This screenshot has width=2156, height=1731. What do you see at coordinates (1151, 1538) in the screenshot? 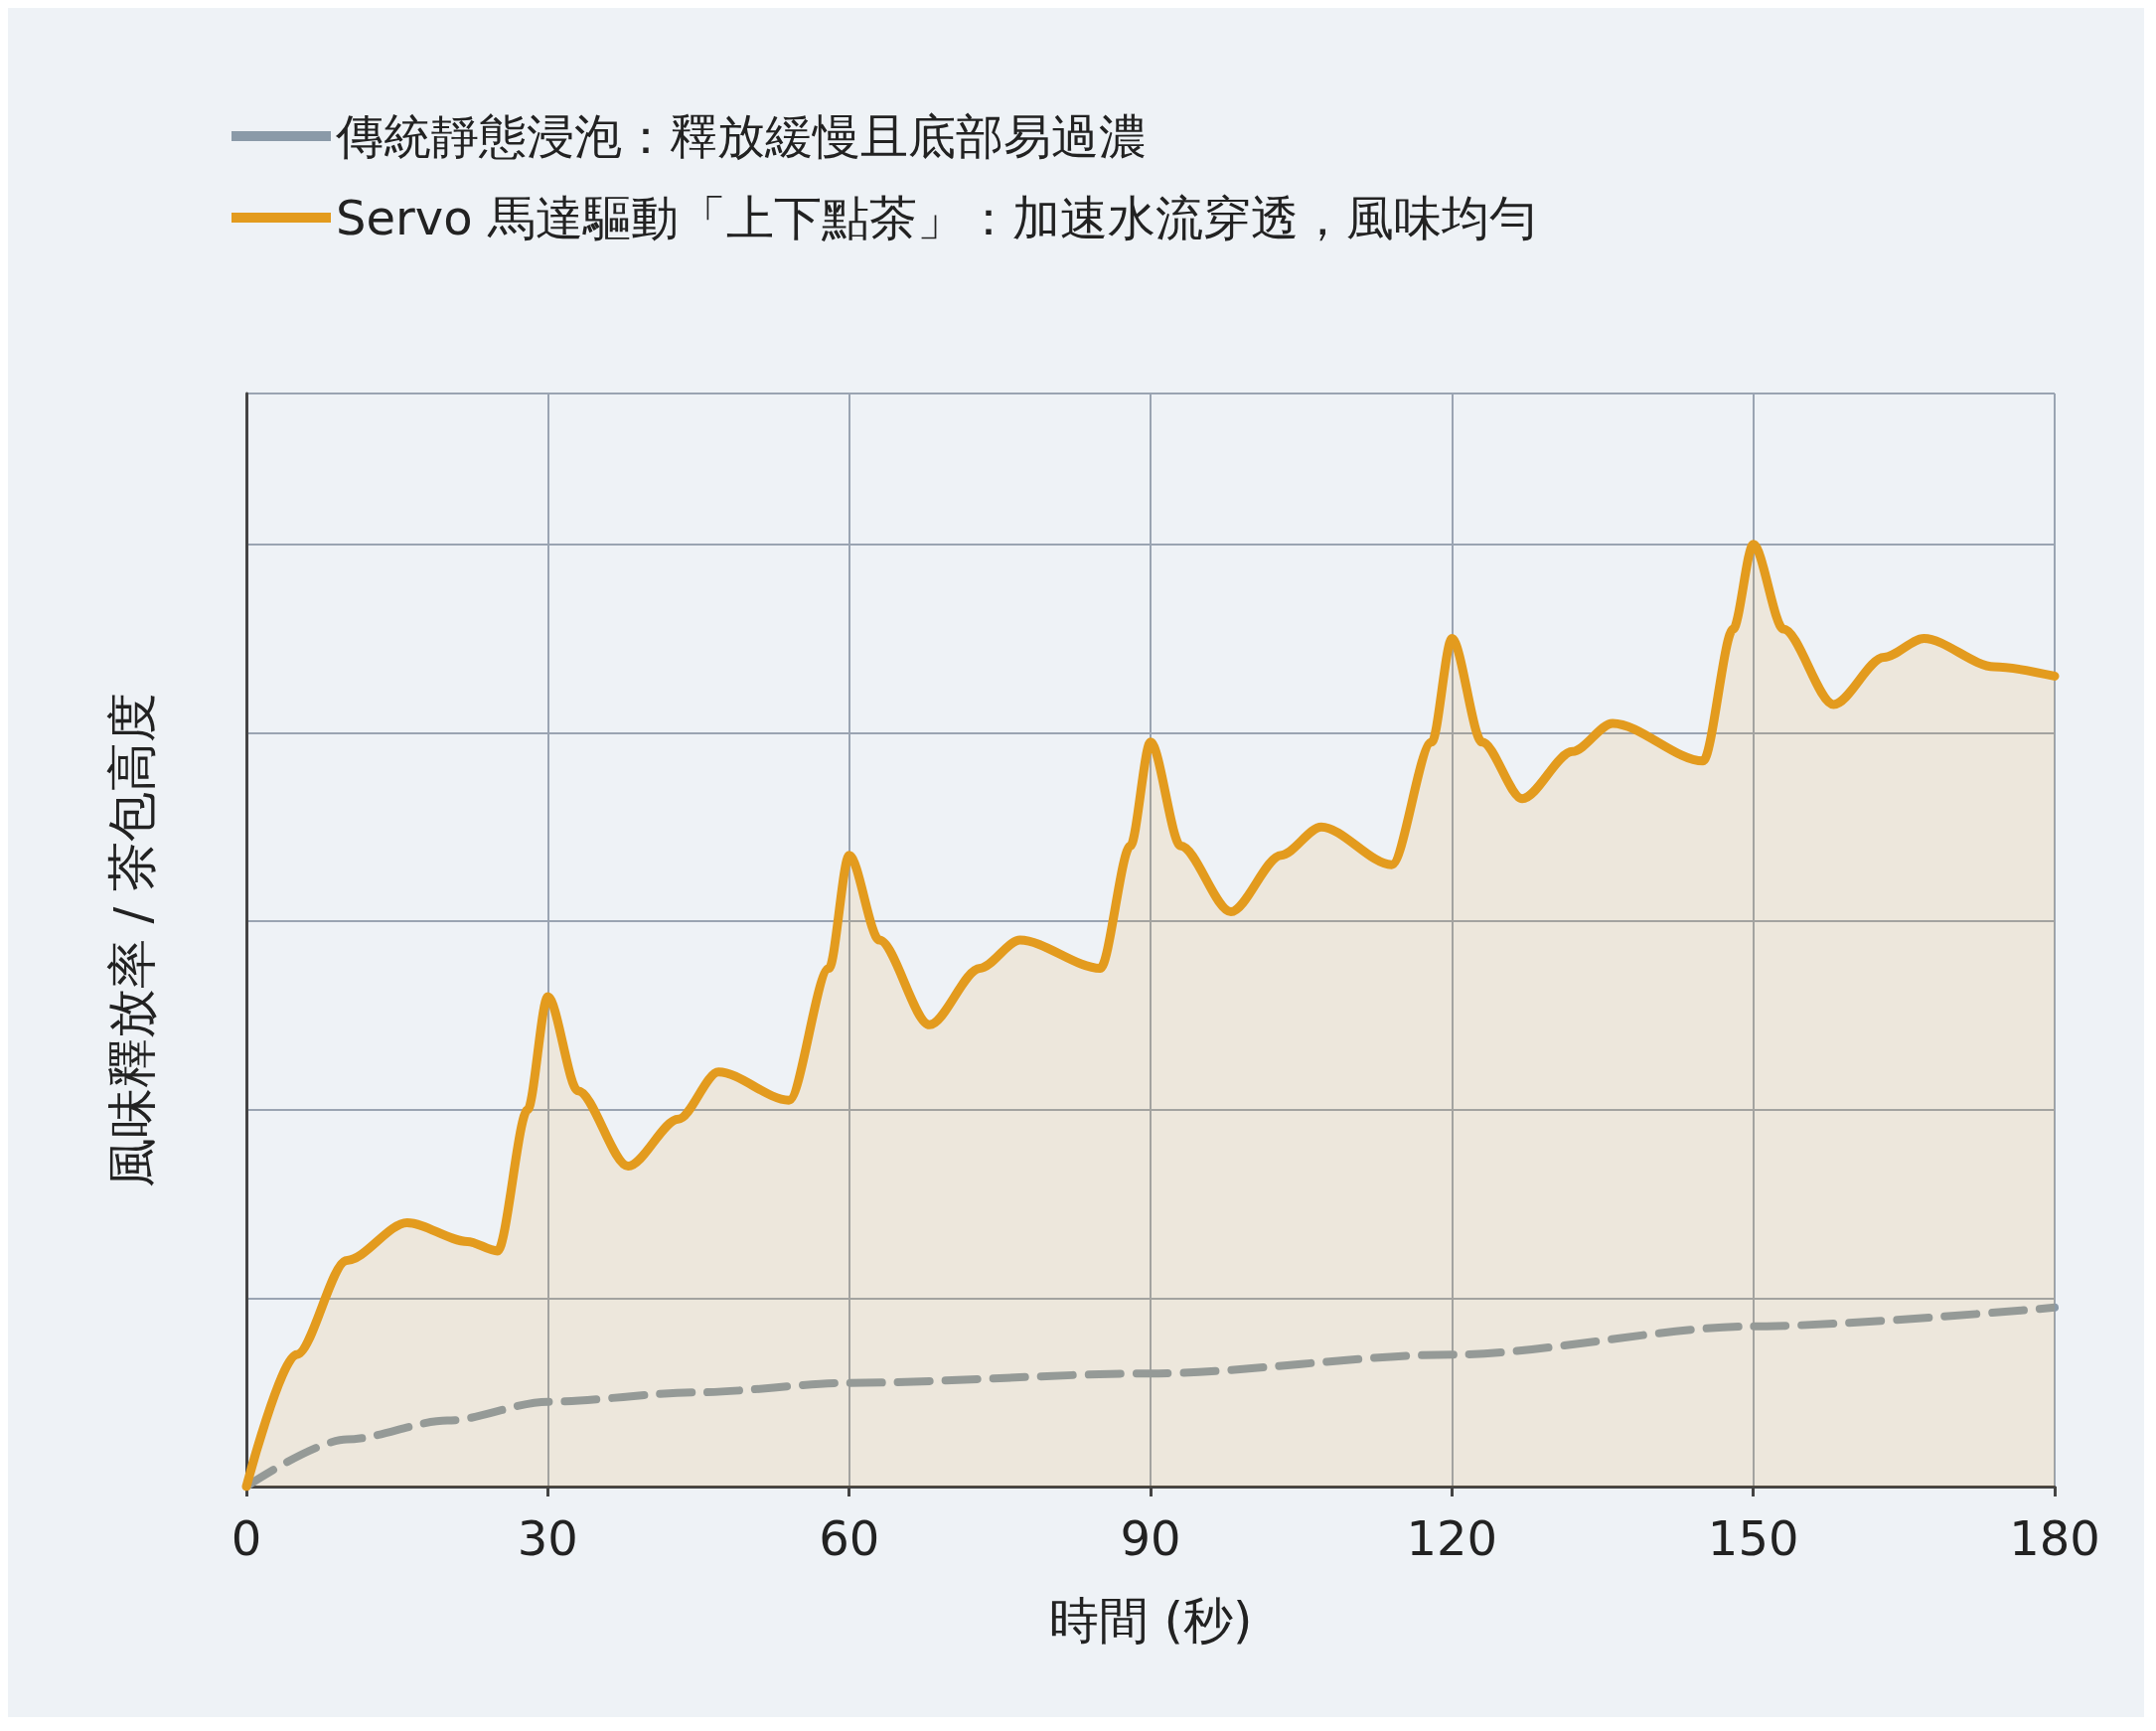
I see `x-tick-label: 90` at bounding box center [1151, 1538].